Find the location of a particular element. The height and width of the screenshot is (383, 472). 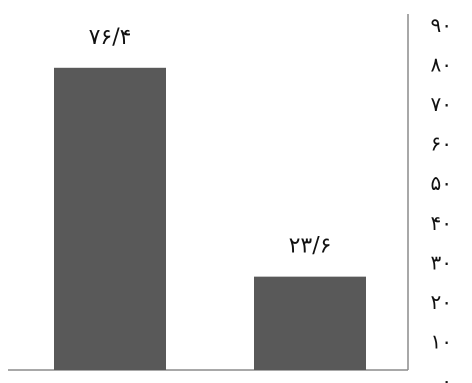

y-tick-label: ۳۰ is located at coordinates (441, 262).